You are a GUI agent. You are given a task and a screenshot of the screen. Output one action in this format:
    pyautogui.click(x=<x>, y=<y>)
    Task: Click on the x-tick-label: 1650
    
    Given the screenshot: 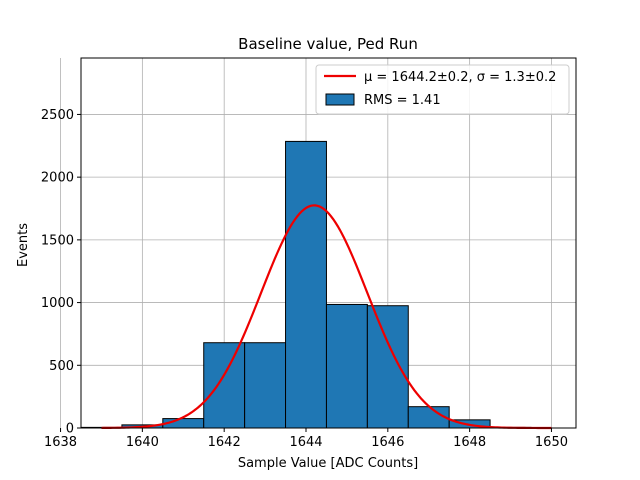 What is the action you would take?
    pyautogui.click(x=551, y=442)
    